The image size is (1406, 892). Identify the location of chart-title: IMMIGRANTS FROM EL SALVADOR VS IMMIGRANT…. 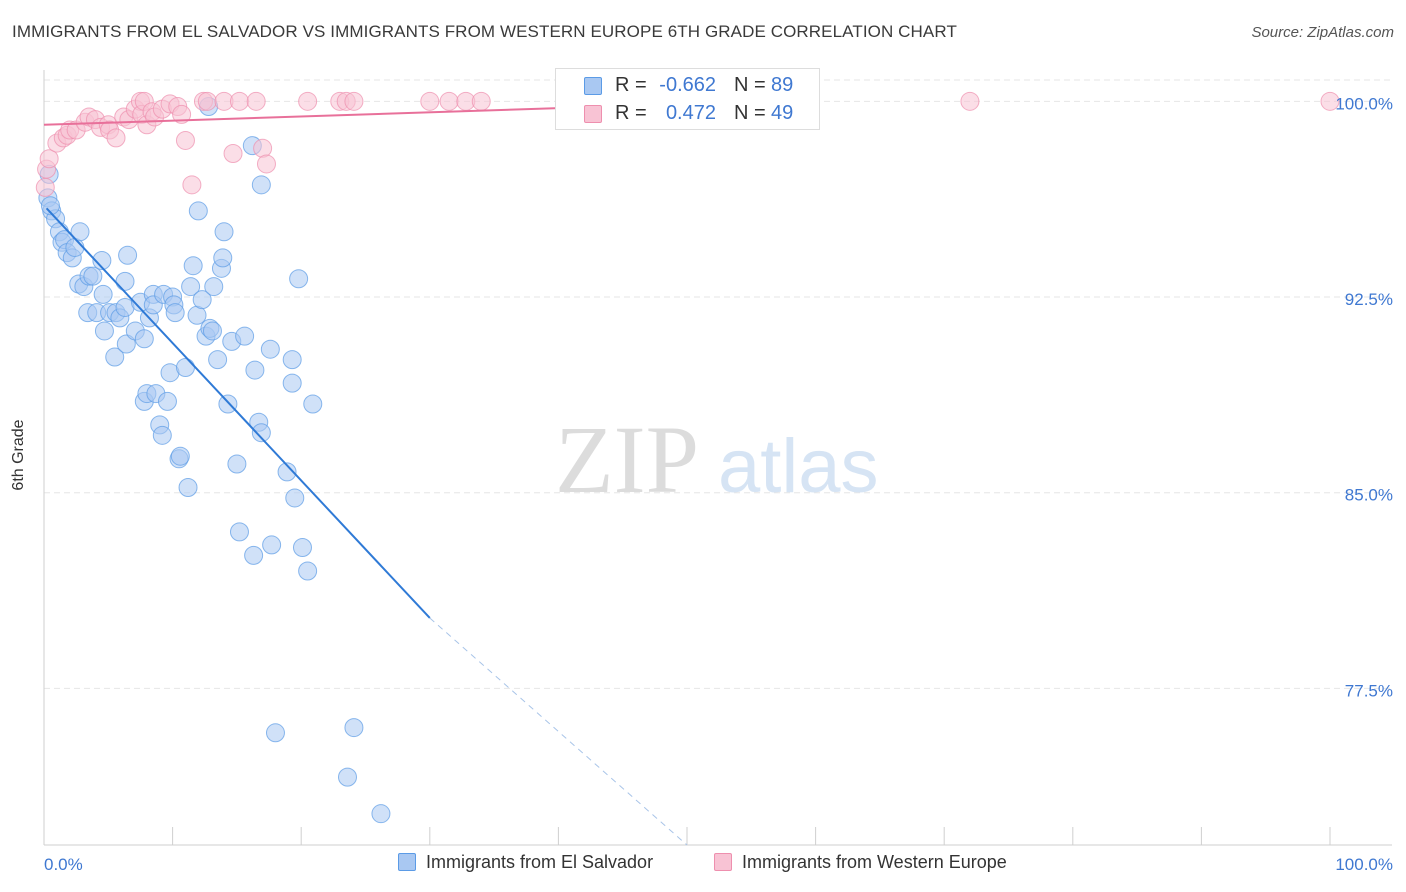
(484, 31).